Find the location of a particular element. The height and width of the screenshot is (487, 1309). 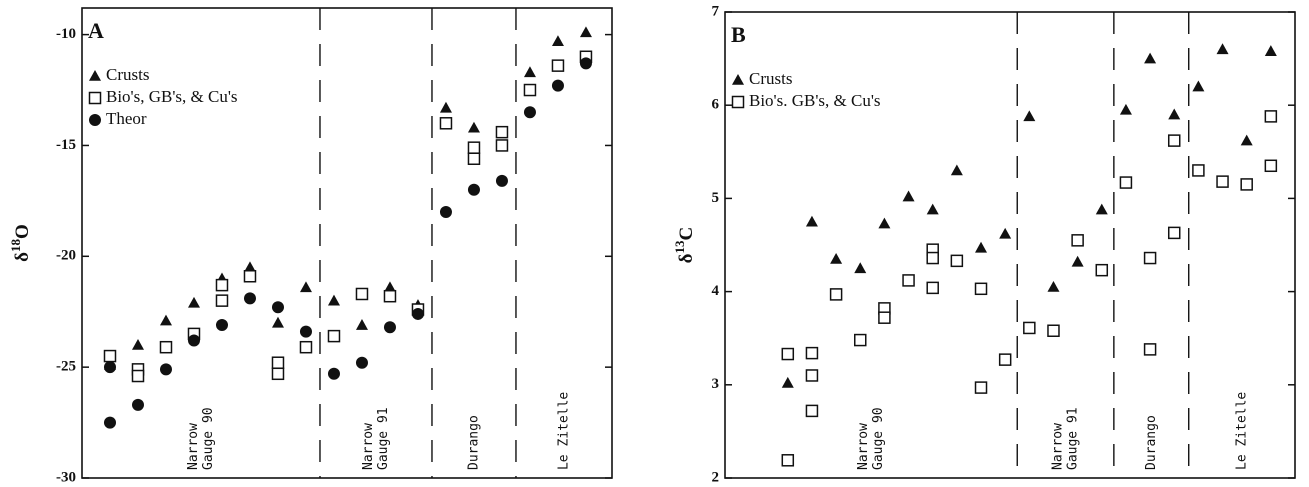

panel-letter: B is located at coordinates (738, 34).